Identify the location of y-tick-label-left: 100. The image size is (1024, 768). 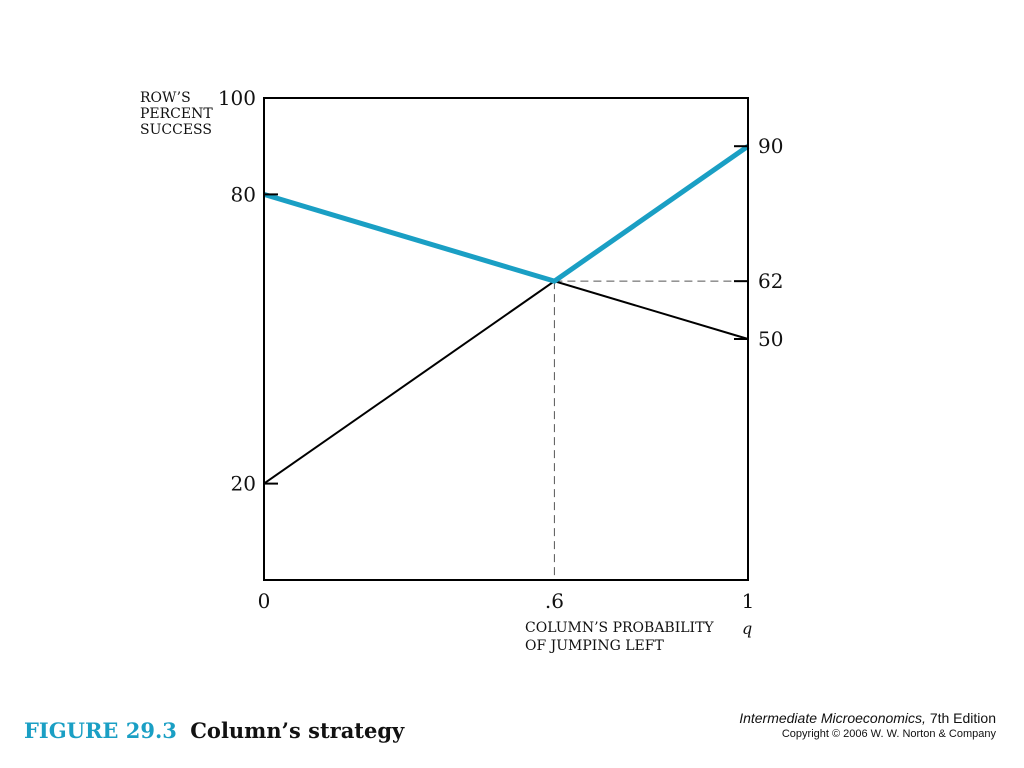
(237, 98).